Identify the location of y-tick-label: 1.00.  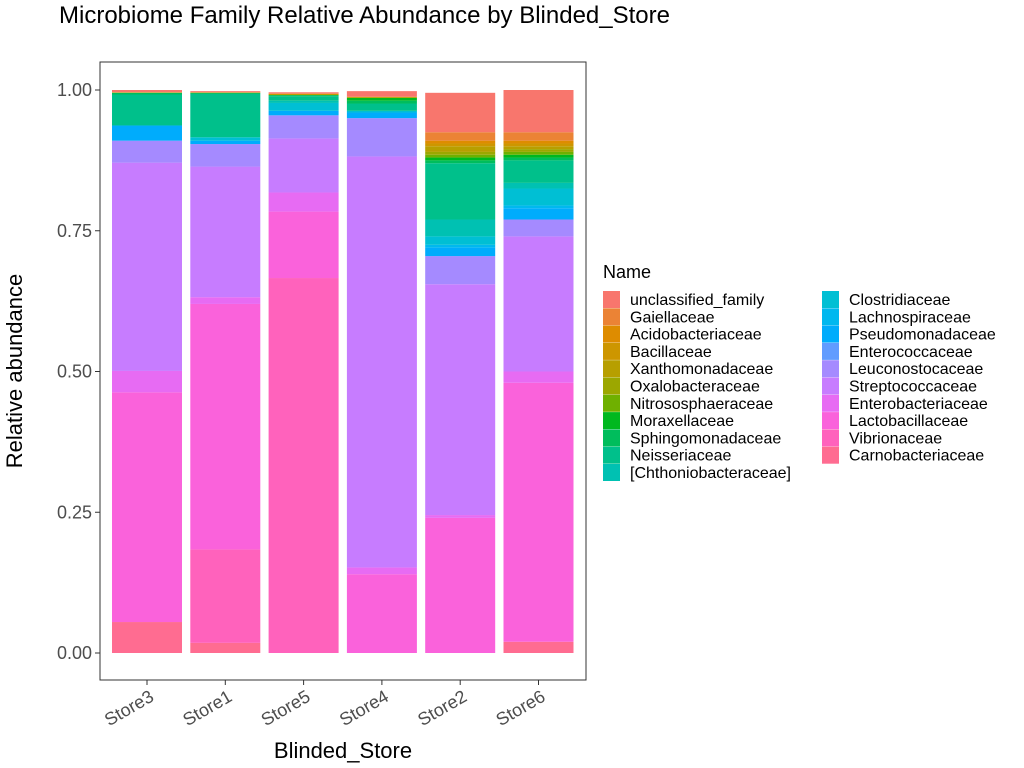
(74, 90).